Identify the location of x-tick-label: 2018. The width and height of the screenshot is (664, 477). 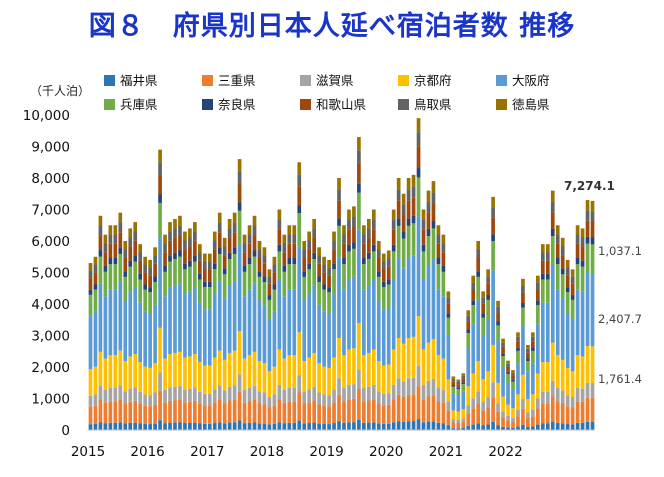
(267, 452).